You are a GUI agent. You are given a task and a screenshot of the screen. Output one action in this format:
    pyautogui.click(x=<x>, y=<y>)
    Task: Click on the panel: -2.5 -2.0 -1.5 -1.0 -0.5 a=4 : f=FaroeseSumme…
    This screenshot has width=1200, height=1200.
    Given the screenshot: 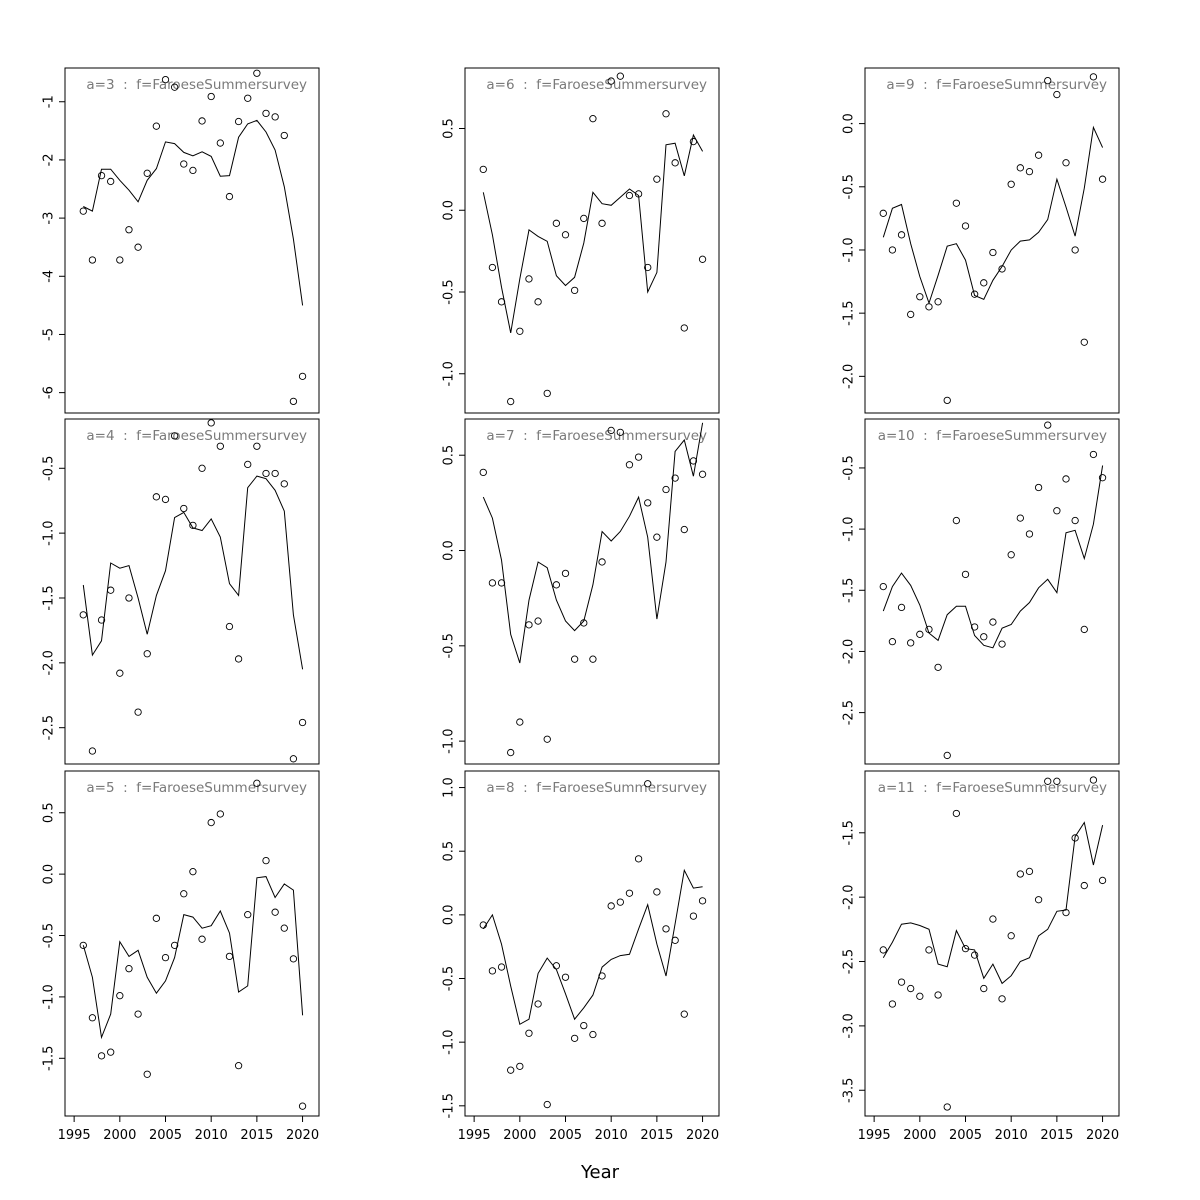 What is the action you would take?
    pyautogui.click(x=181, y=591)
    